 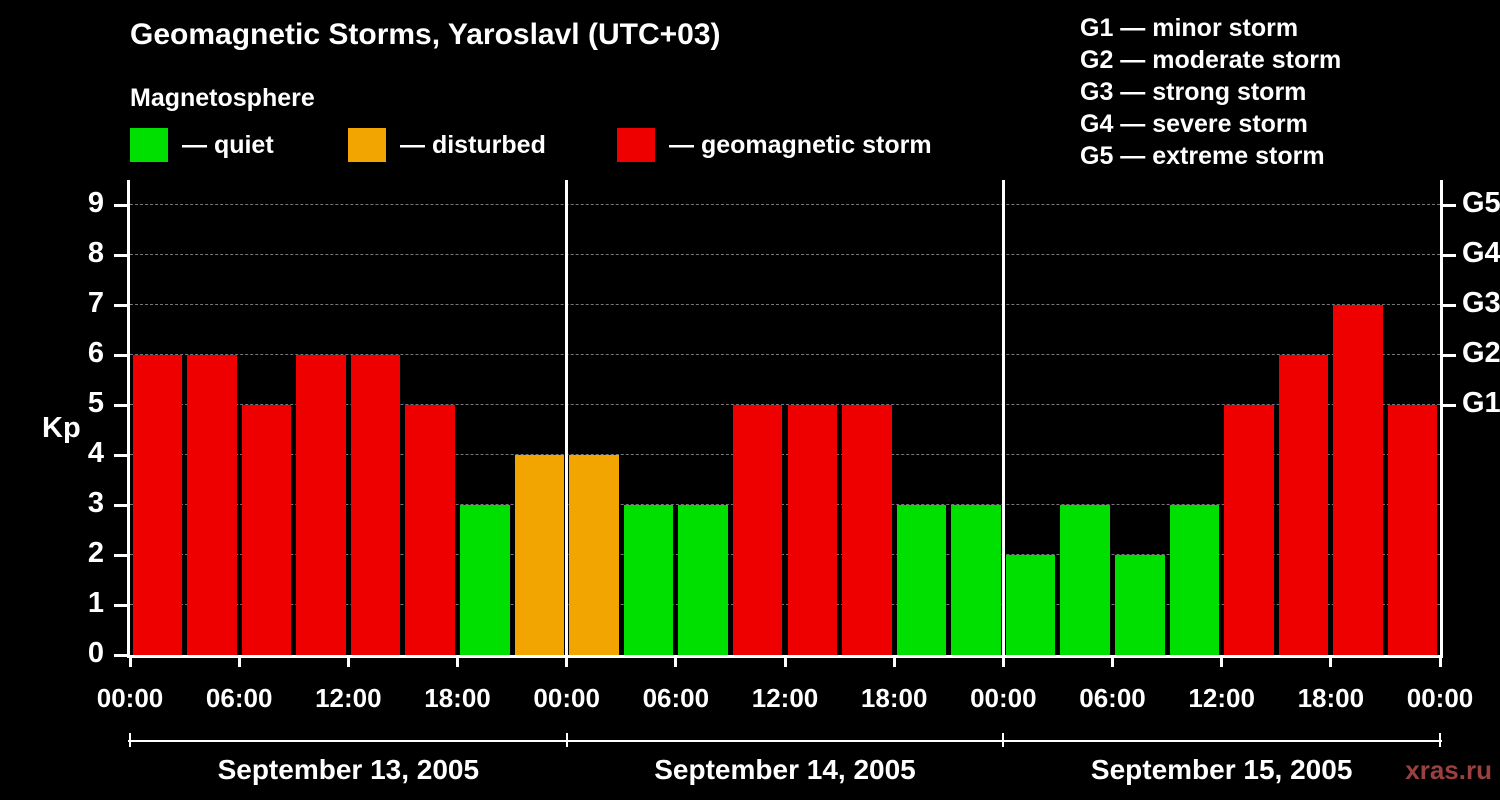 I want to click on date-label-day-3: September 15, 2005, so click(x=1221, y=769).